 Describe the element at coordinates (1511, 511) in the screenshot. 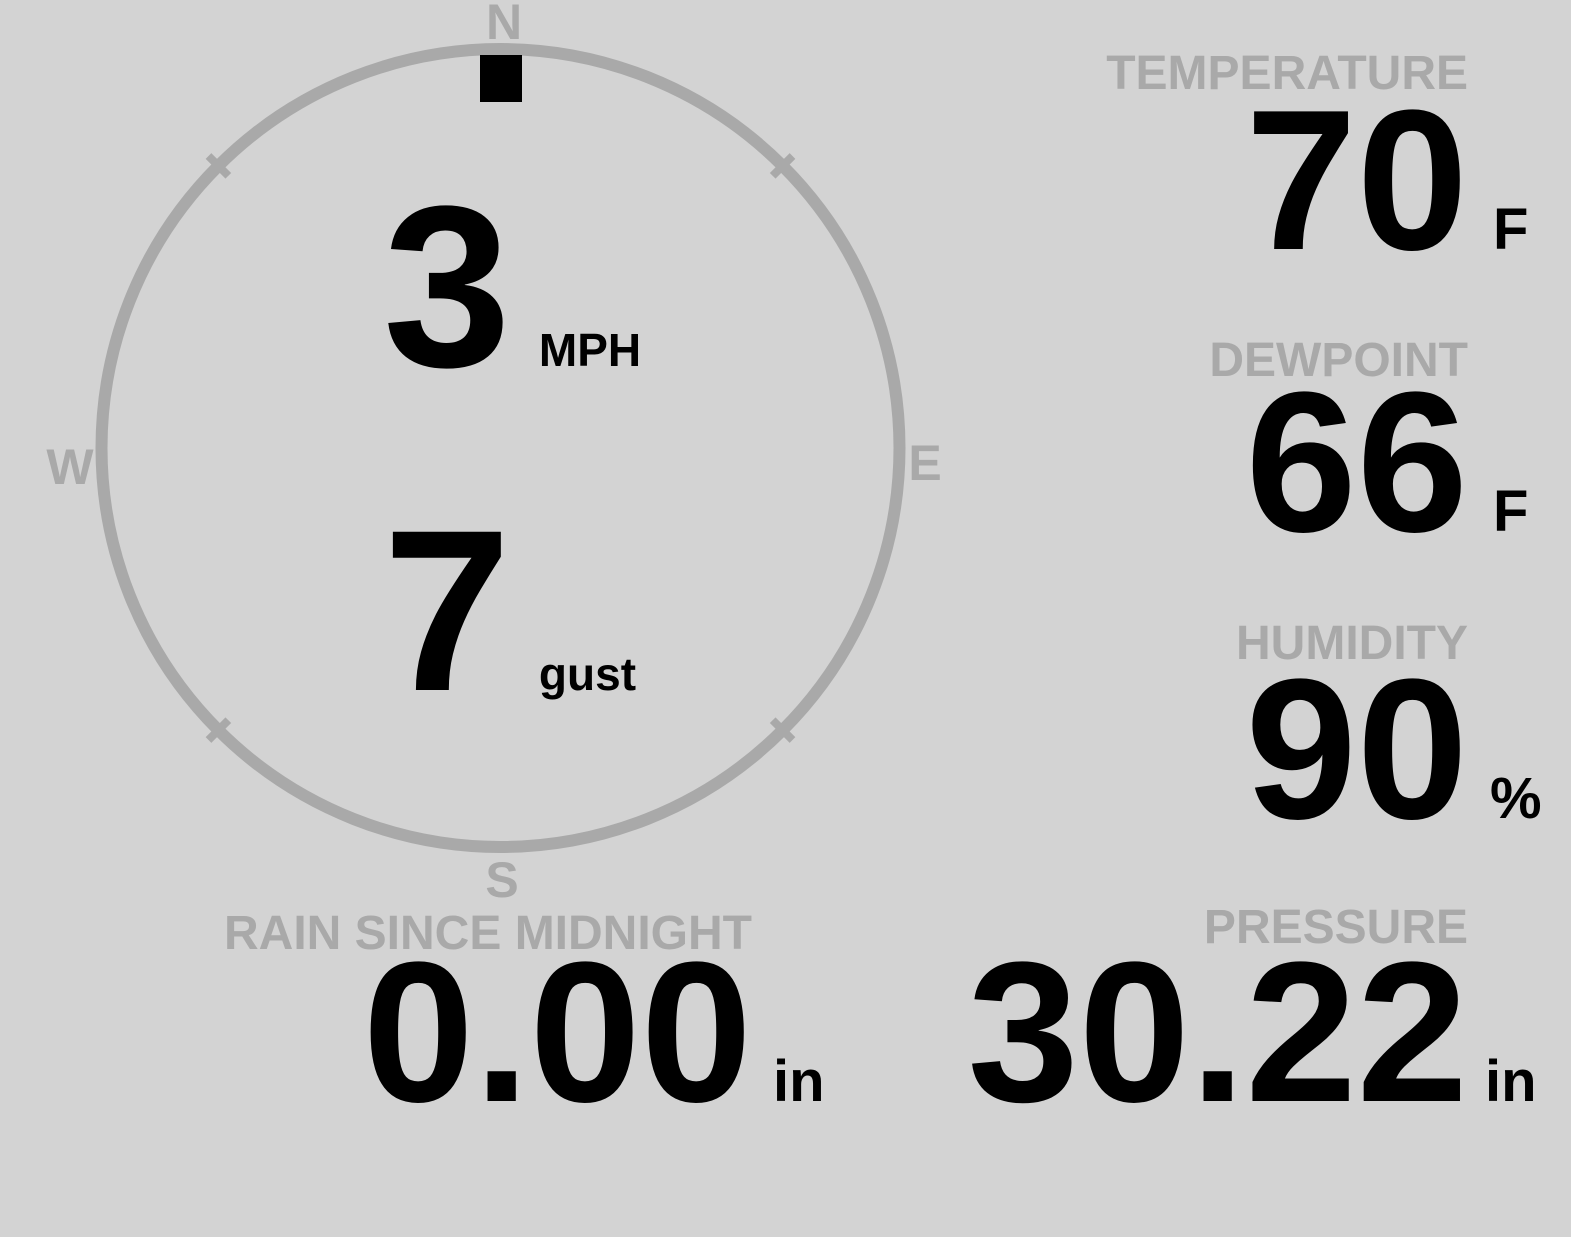

I see `dewpoint-unit: F` at that location.